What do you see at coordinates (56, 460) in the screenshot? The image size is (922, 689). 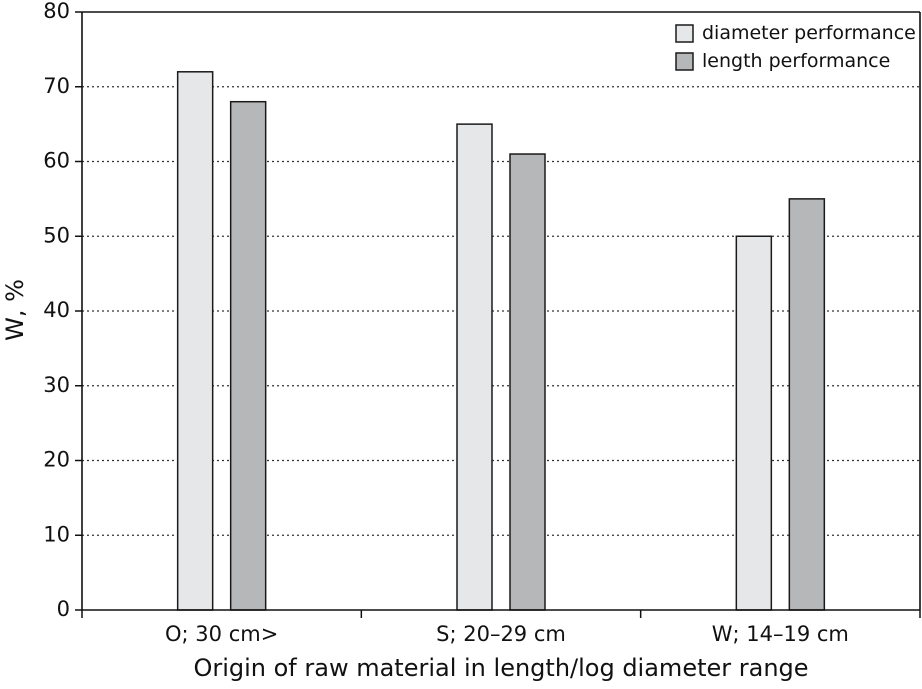 I see `y-tick-label: 20` at bounding box center [56, 460].